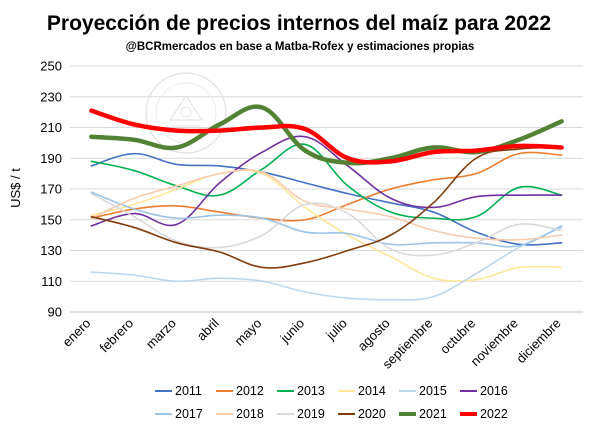 The height and width of the screenshot is (434, 600). I want to click on seal-watermark, so click(186, 113).